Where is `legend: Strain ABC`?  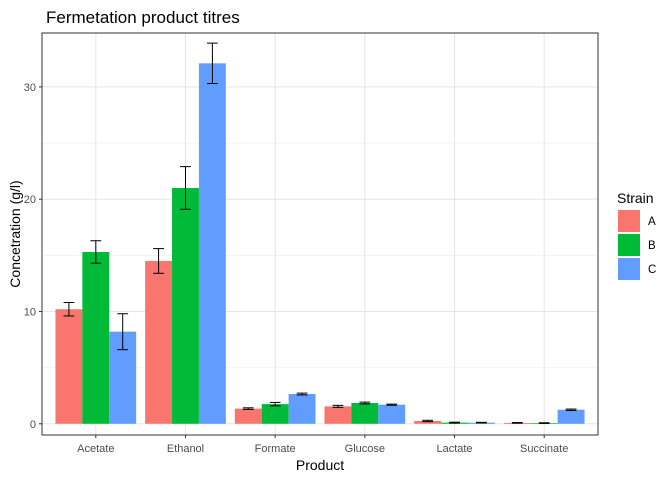
legend: Strain ABC is located at coordinates (636, 235).